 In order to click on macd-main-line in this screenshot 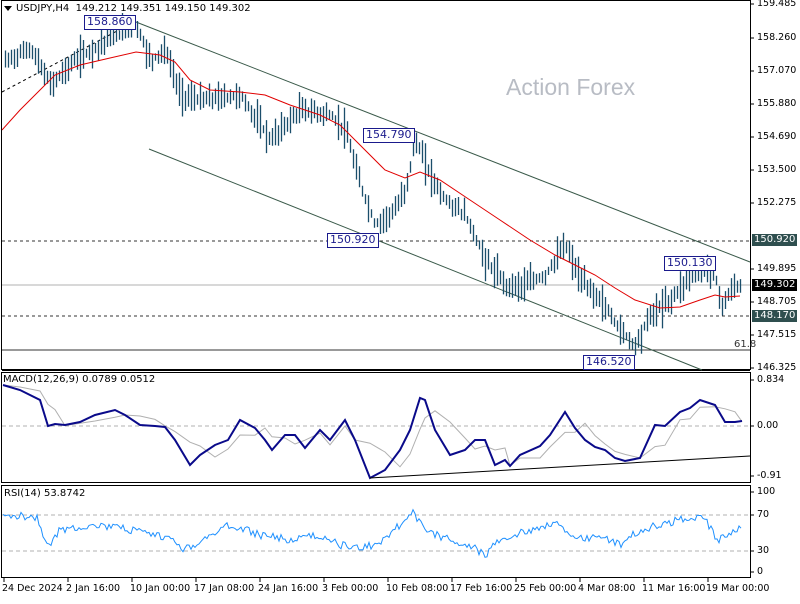, I will do `click(372, 432)`.